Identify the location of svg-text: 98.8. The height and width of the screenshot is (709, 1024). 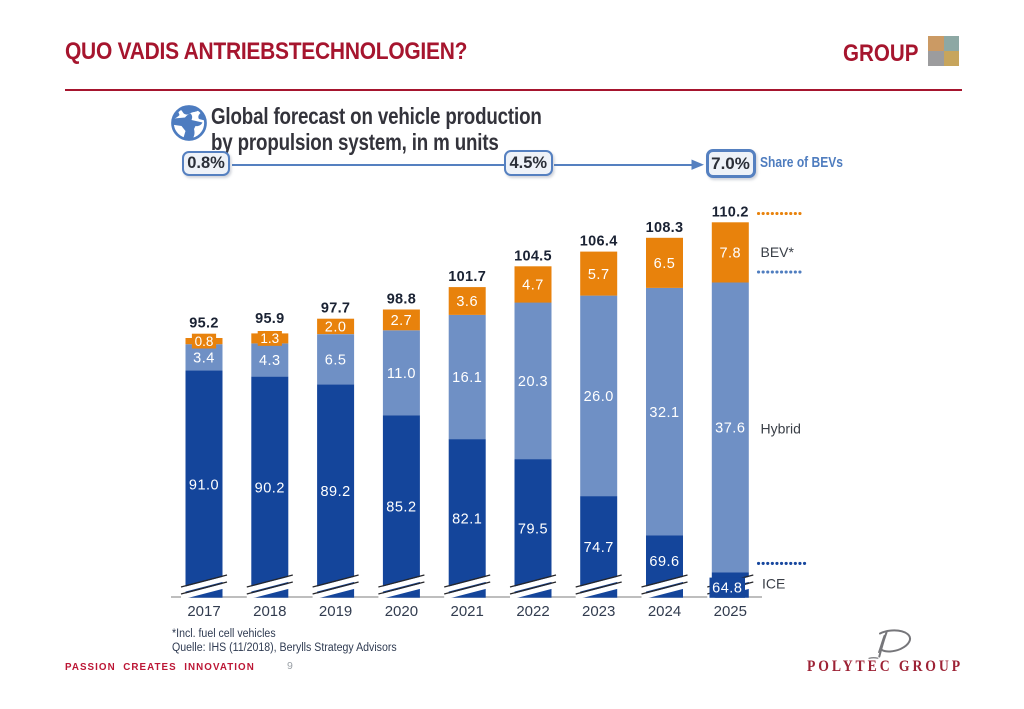
(401, 300).